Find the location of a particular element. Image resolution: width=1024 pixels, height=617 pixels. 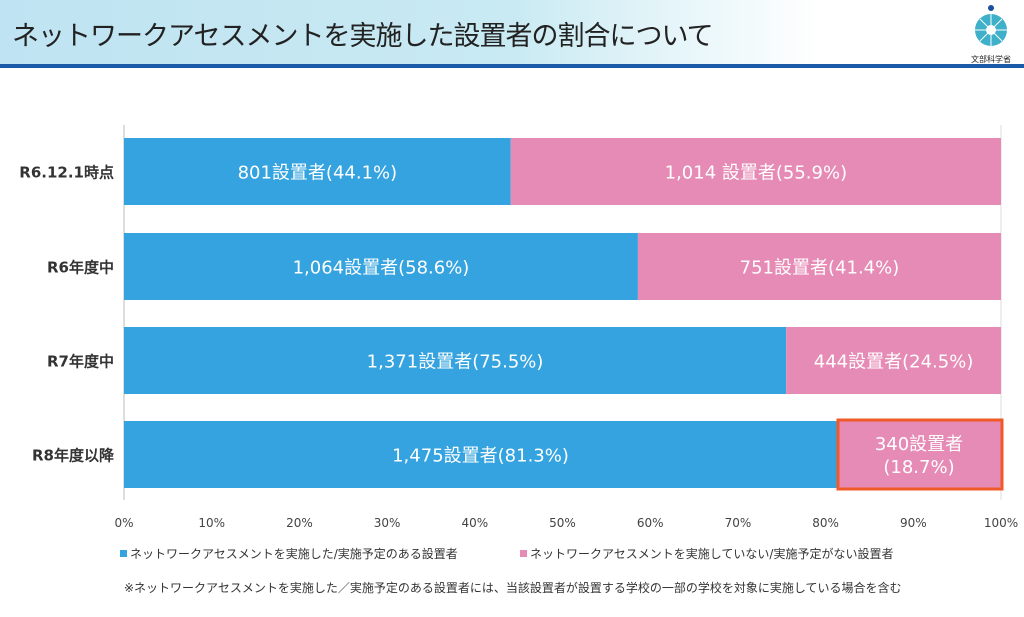

x-tick-label: 30% is located at coordinates (387, 523).